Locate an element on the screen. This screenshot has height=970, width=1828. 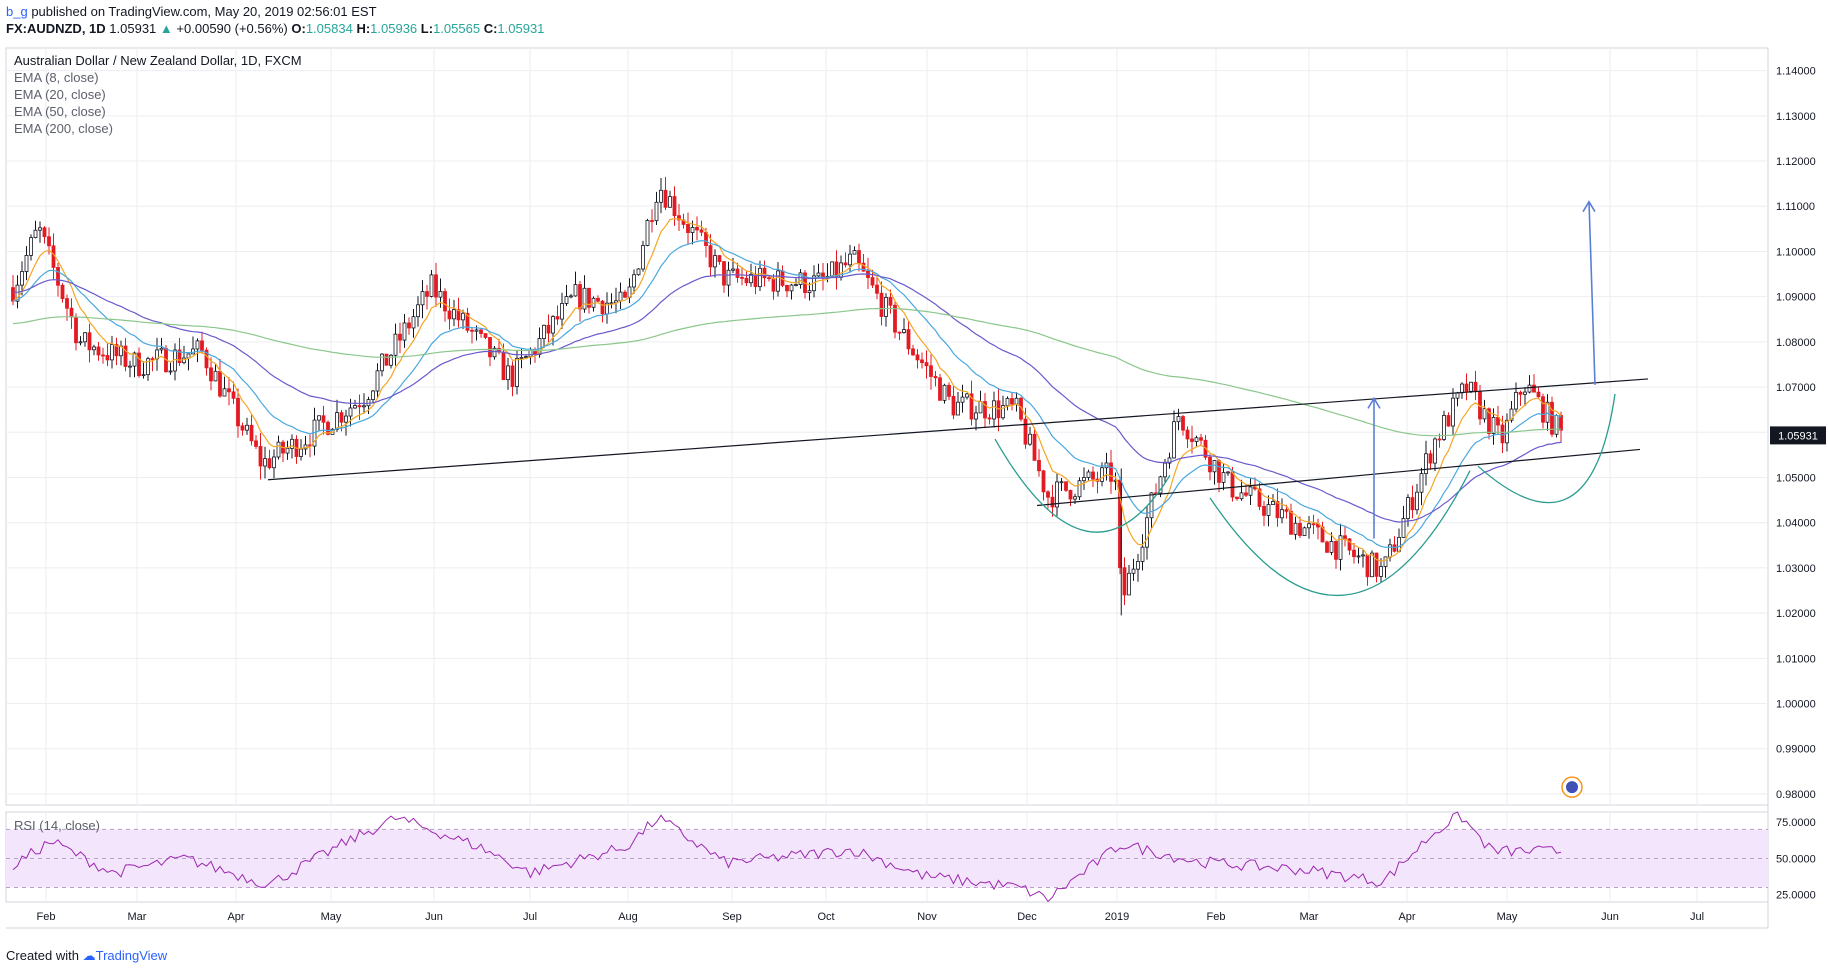
x-tick-label: Jun is located at coordinates (1610, 917).